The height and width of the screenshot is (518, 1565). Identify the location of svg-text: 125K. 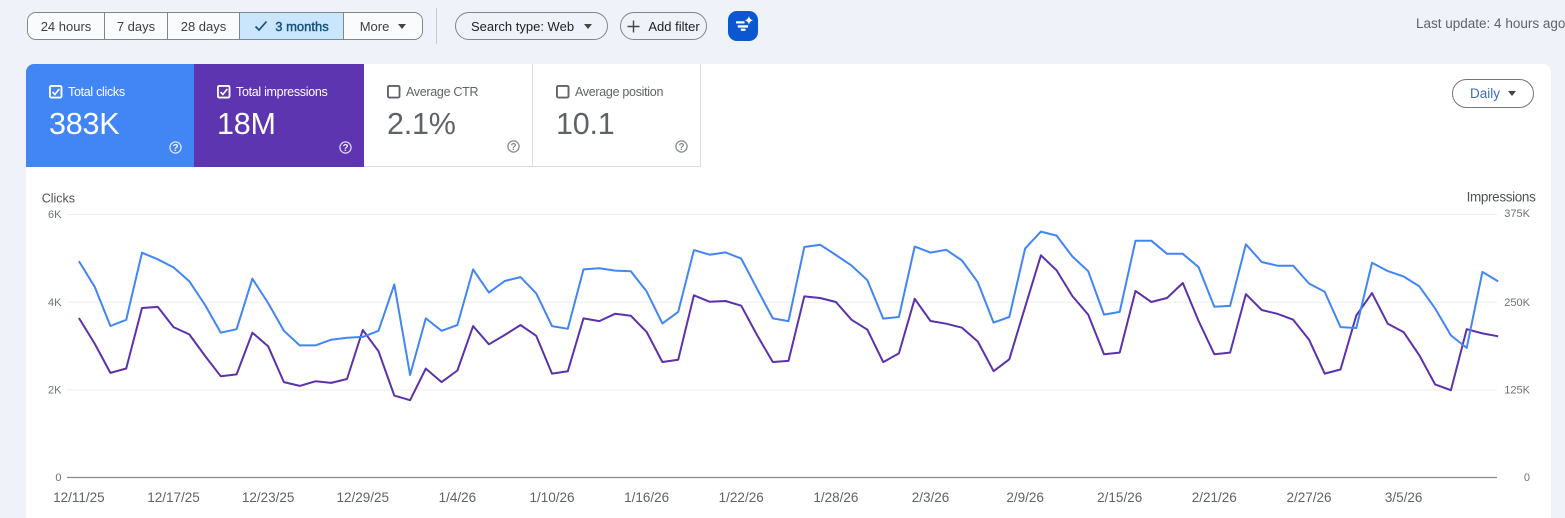
(1517, 391).